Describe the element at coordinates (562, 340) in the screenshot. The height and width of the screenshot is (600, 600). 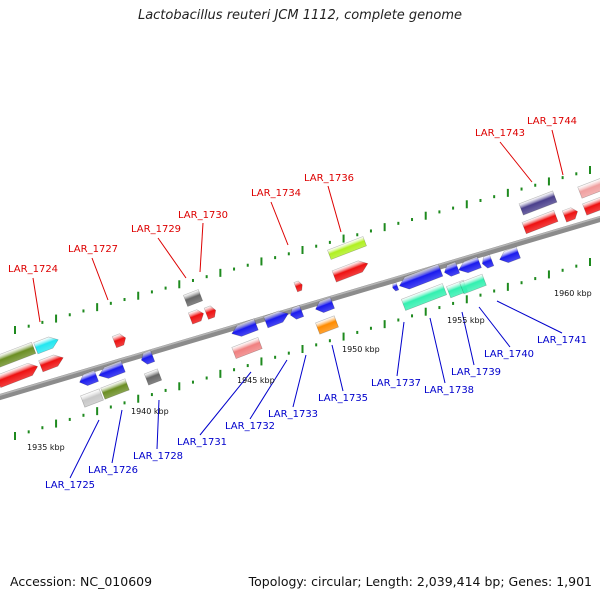
I see `bottom-gene-label: LAR_1741` at that location.